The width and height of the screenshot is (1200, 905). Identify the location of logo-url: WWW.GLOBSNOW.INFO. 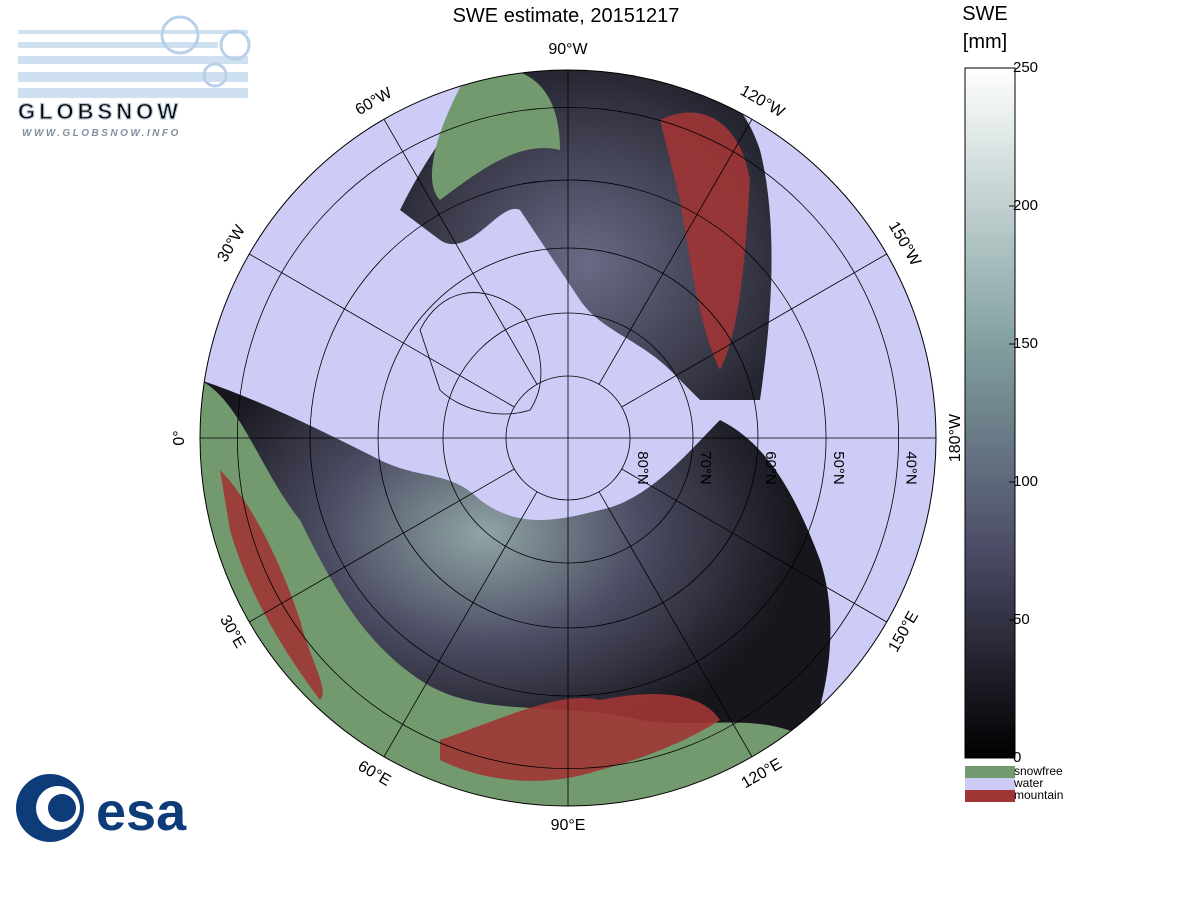
(101, 133).